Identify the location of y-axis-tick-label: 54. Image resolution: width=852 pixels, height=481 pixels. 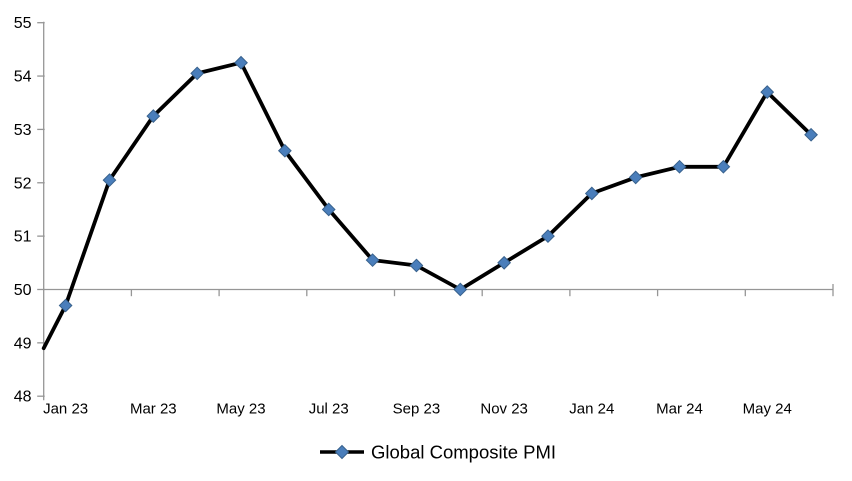
(23, 77).